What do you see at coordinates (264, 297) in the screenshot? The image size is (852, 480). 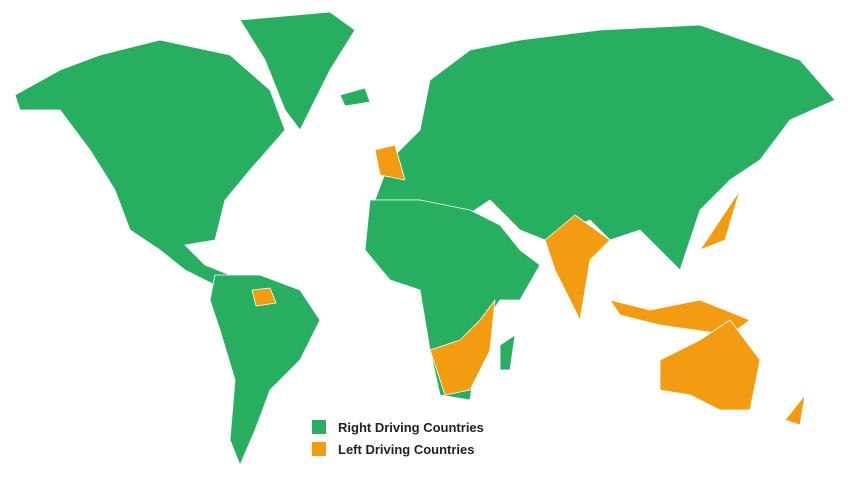 I see `guyana-suriname` at bounding box center [264, 297].